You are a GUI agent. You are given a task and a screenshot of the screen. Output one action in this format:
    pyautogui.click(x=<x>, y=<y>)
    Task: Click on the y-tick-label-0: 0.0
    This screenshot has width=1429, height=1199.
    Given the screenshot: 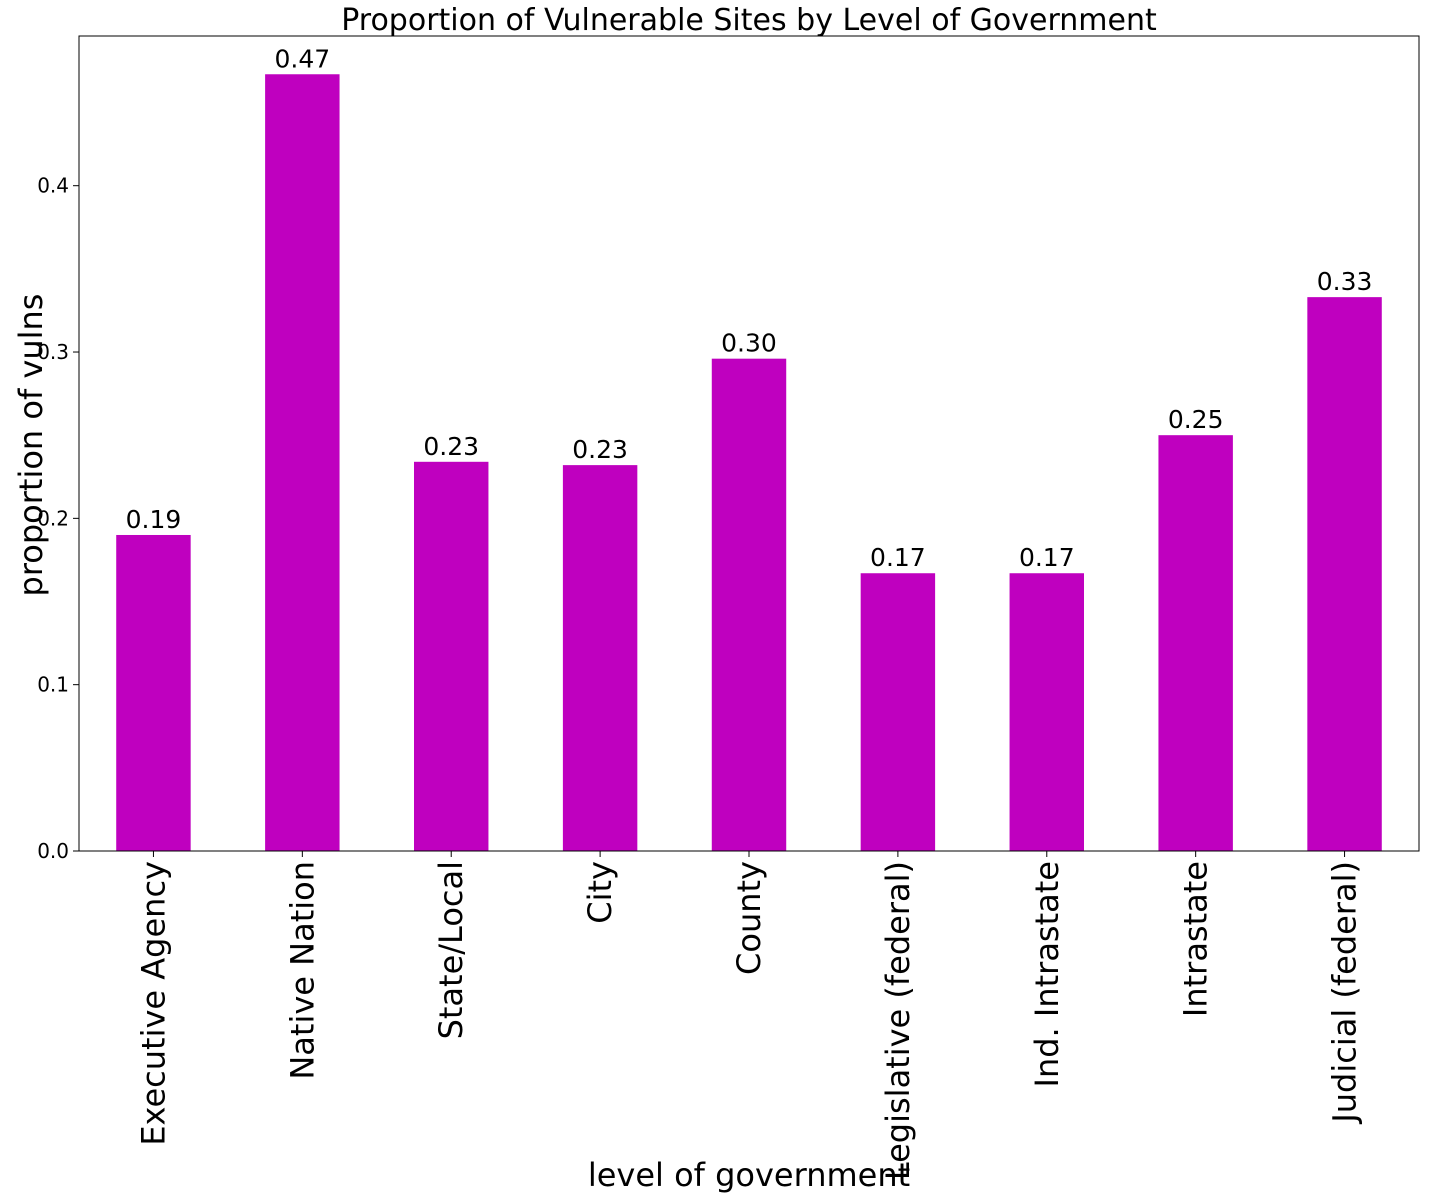 What is the action you would take?
    pyautogui.click(x=53, y=851)
    